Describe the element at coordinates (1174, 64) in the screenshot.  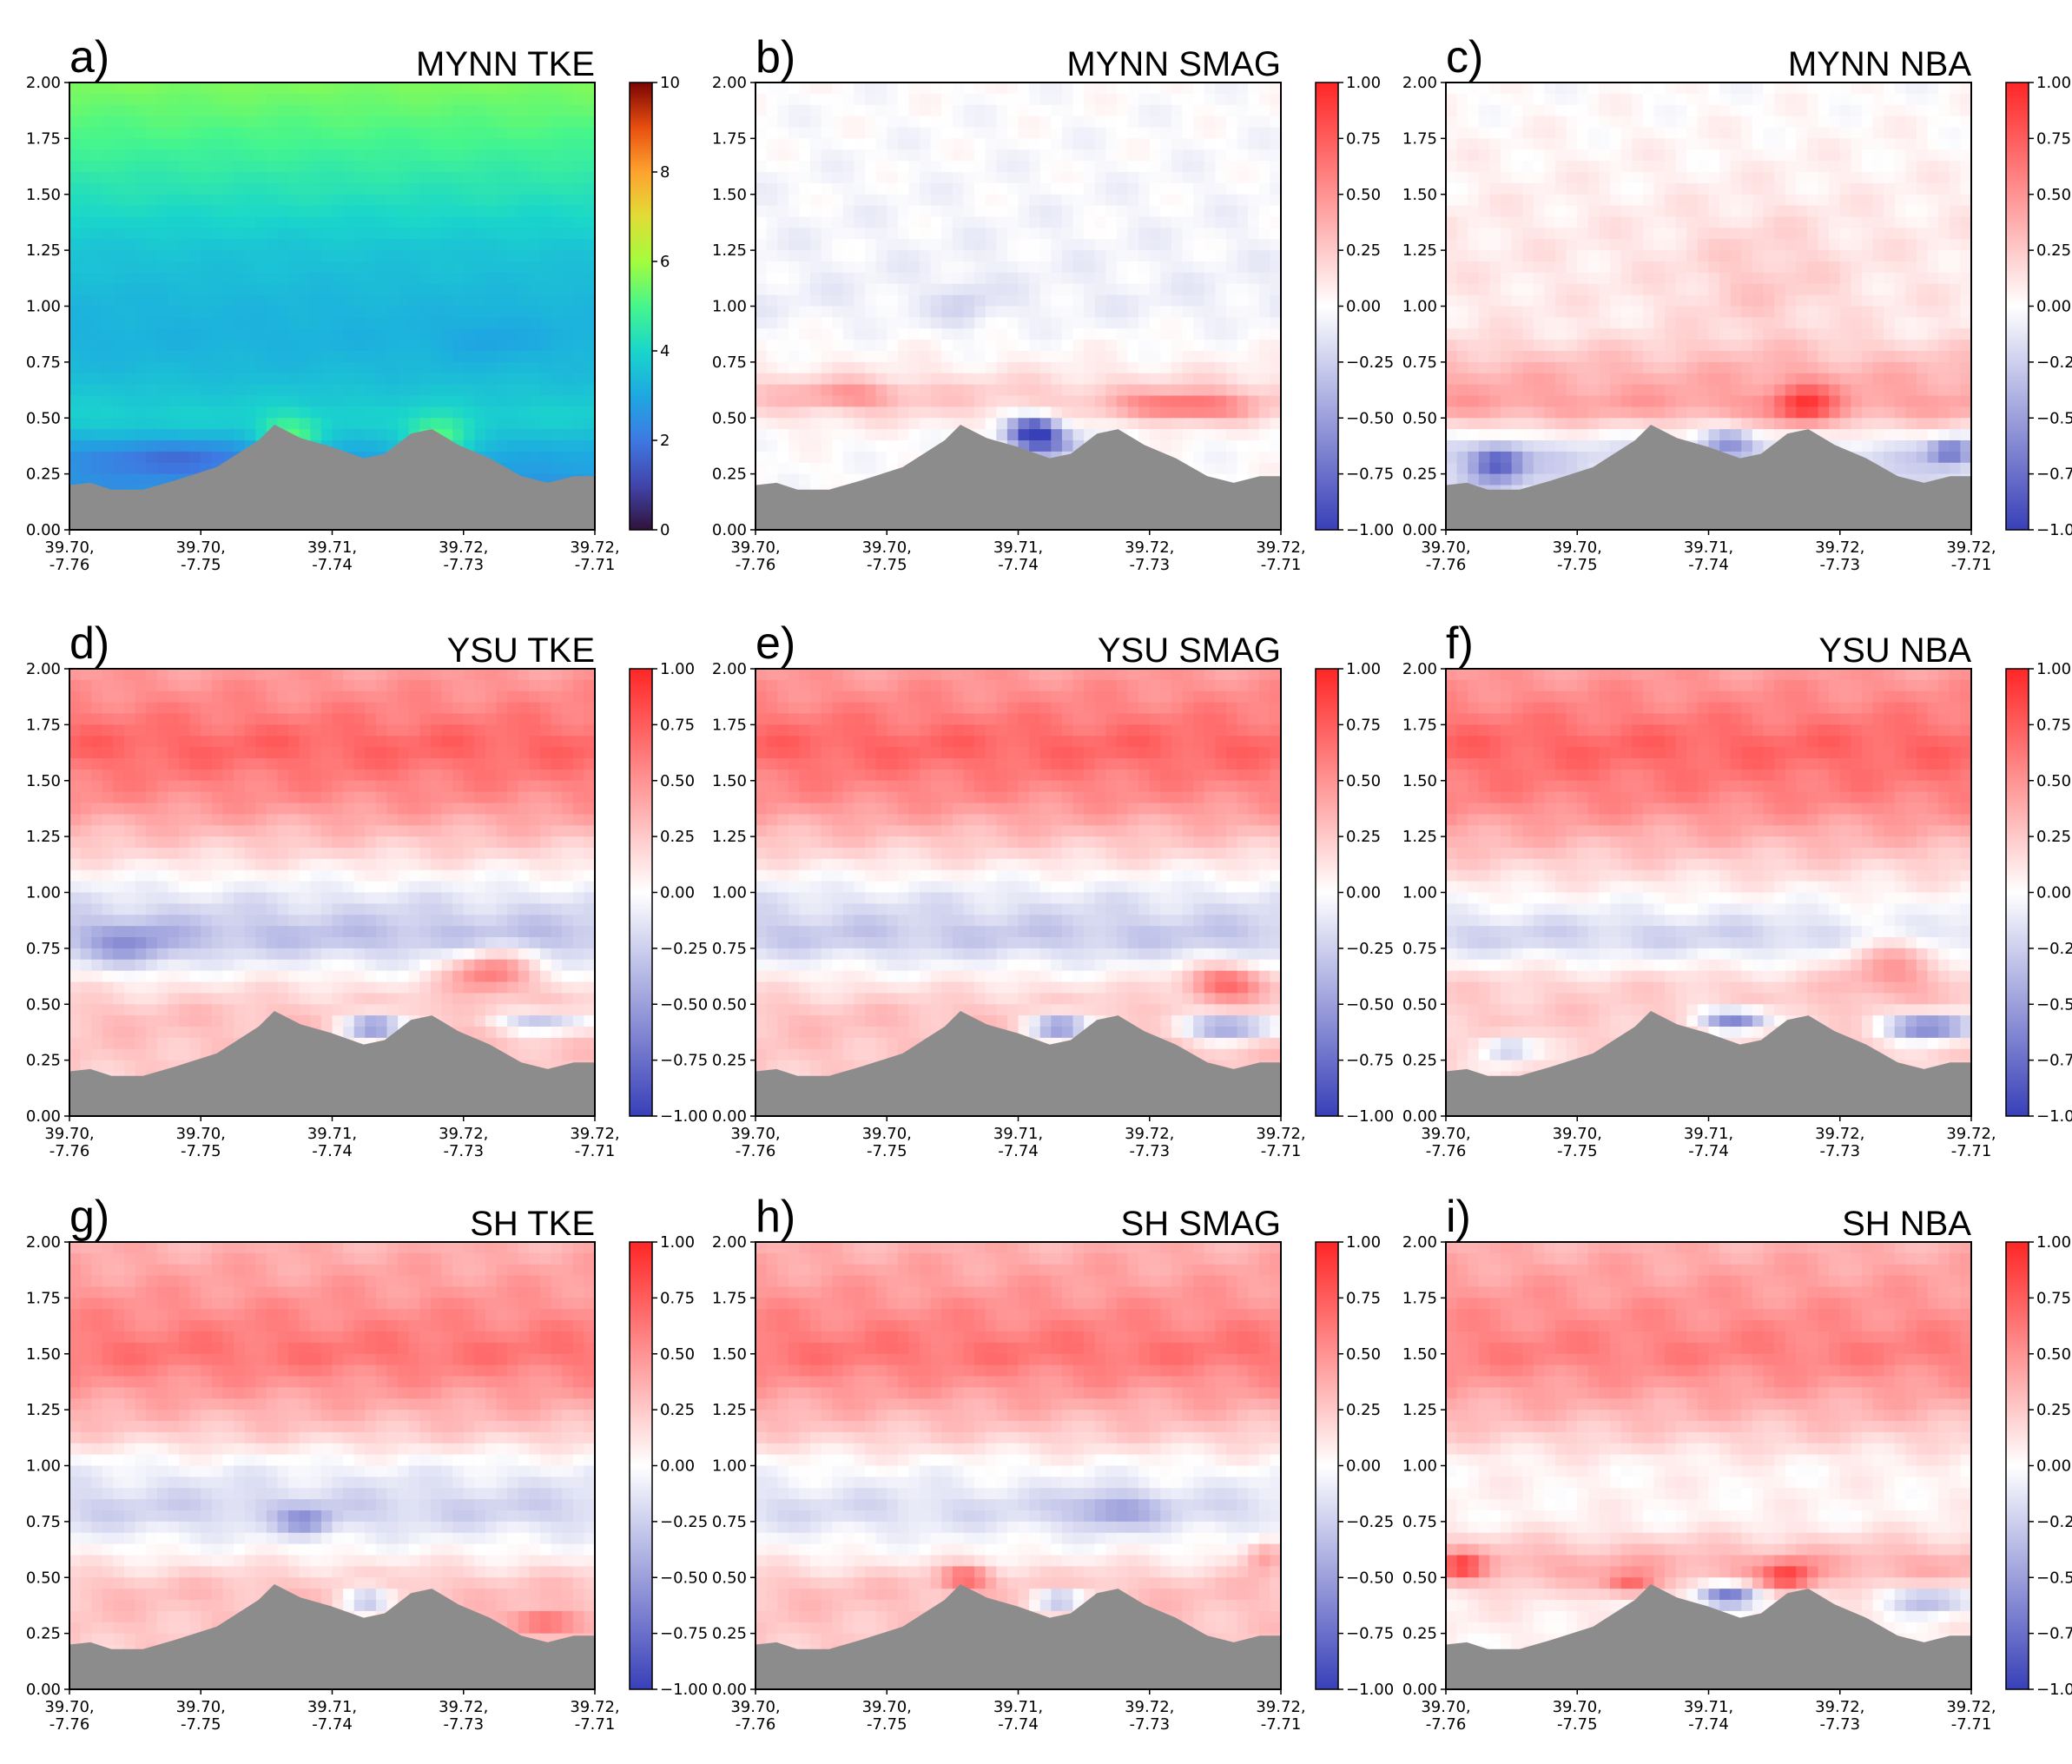
I see `panel-title-b: MYNN SMAG` at that location.